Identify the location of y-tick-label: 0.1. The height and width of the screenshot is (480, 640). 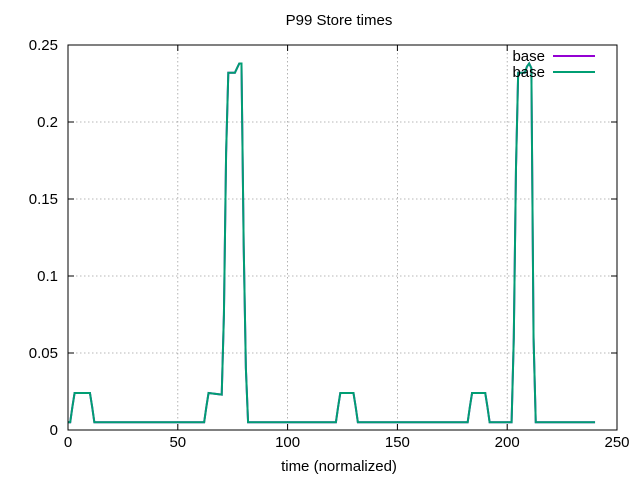
(47, 276).